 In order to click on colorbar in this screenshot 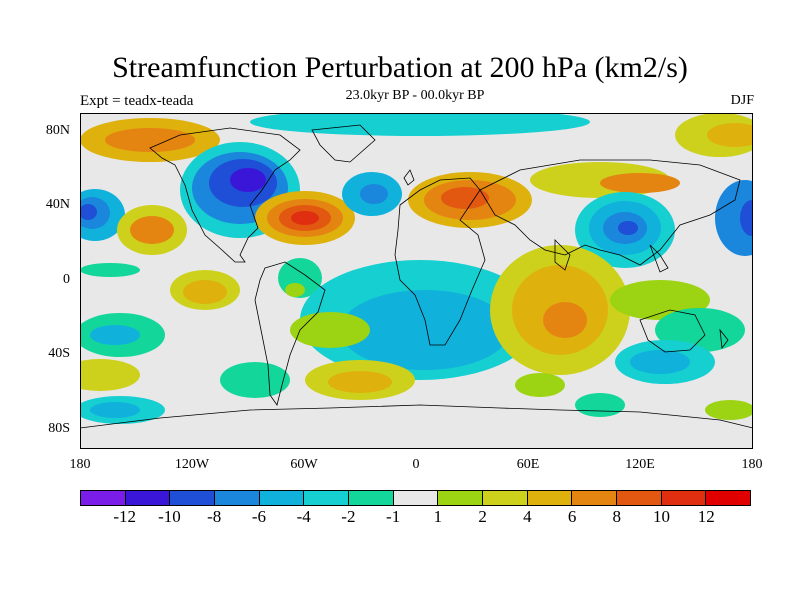, I will do `click(415, 498)`.